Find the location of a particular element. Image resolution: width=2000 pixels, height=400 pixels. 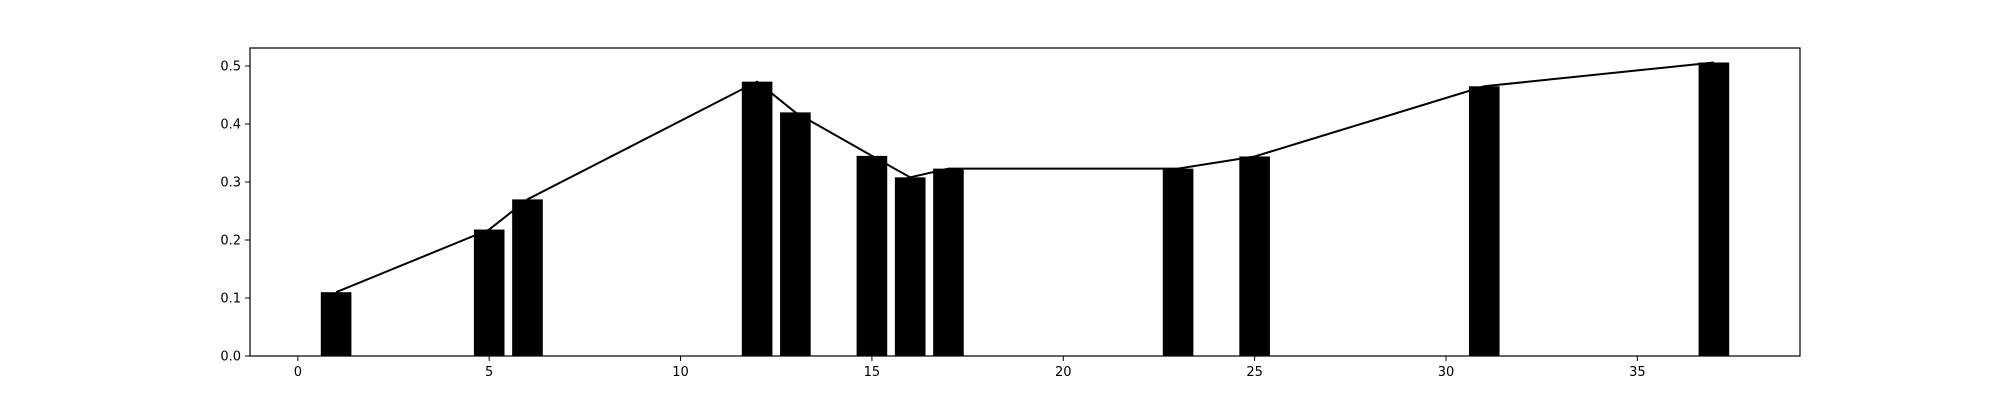

y-tick-label: 0.3 is located at coordinates (230, 182).